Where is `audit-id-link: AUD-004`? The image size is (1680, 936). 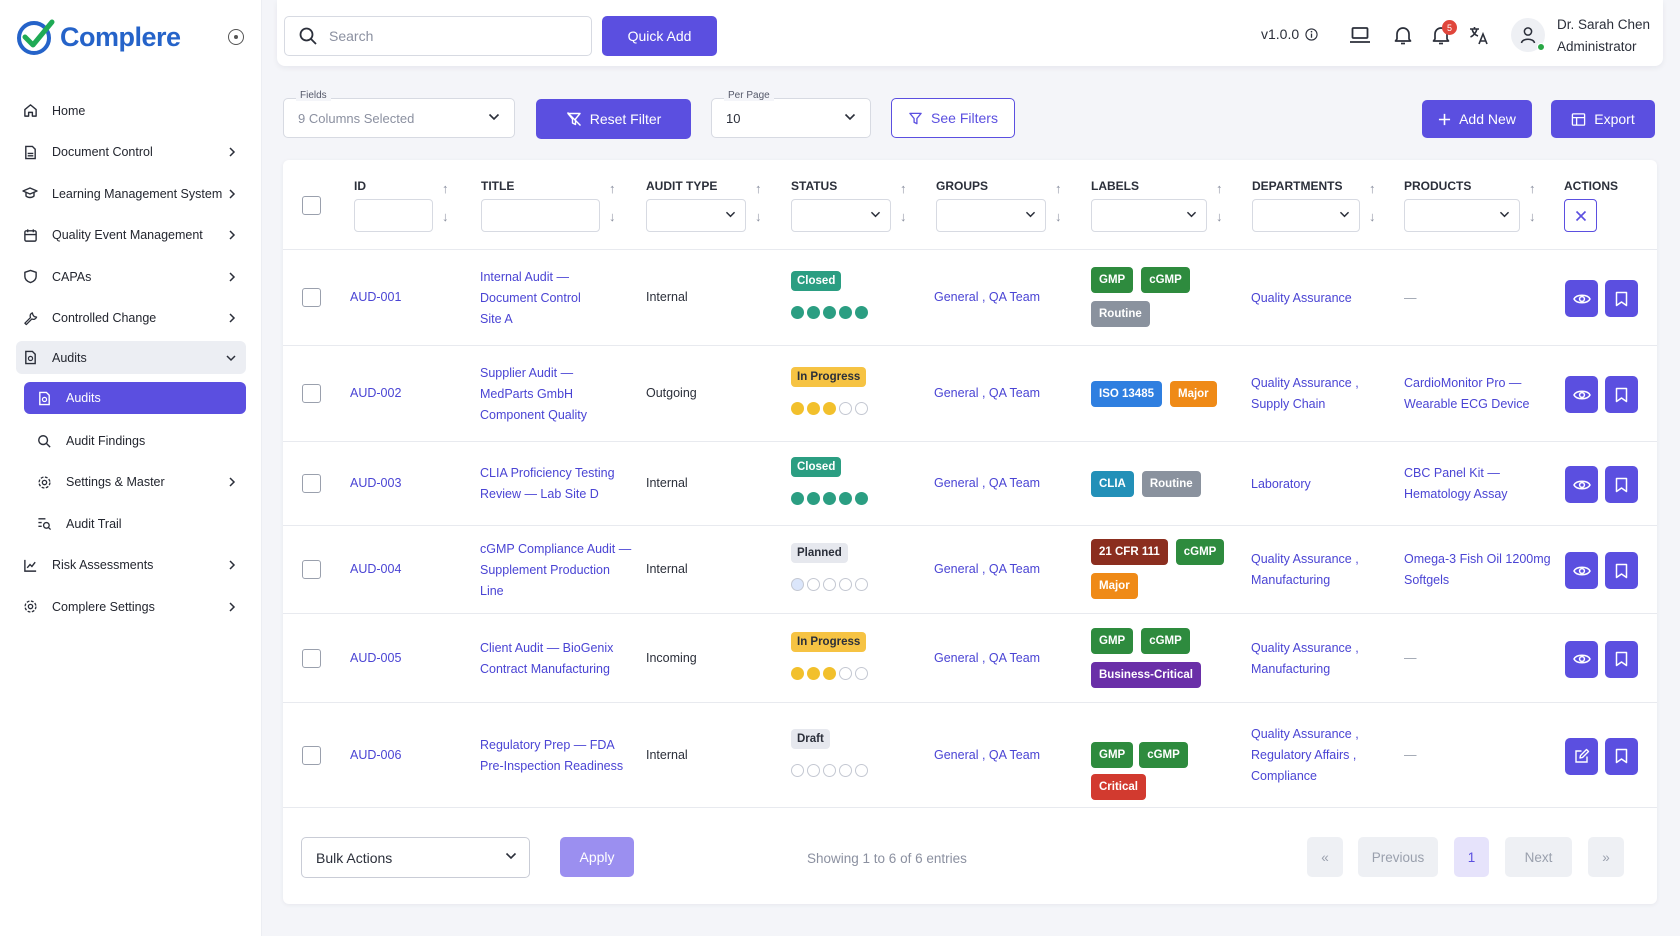
audit-id-link: AUD-004 is located at coordinates (376, 569).